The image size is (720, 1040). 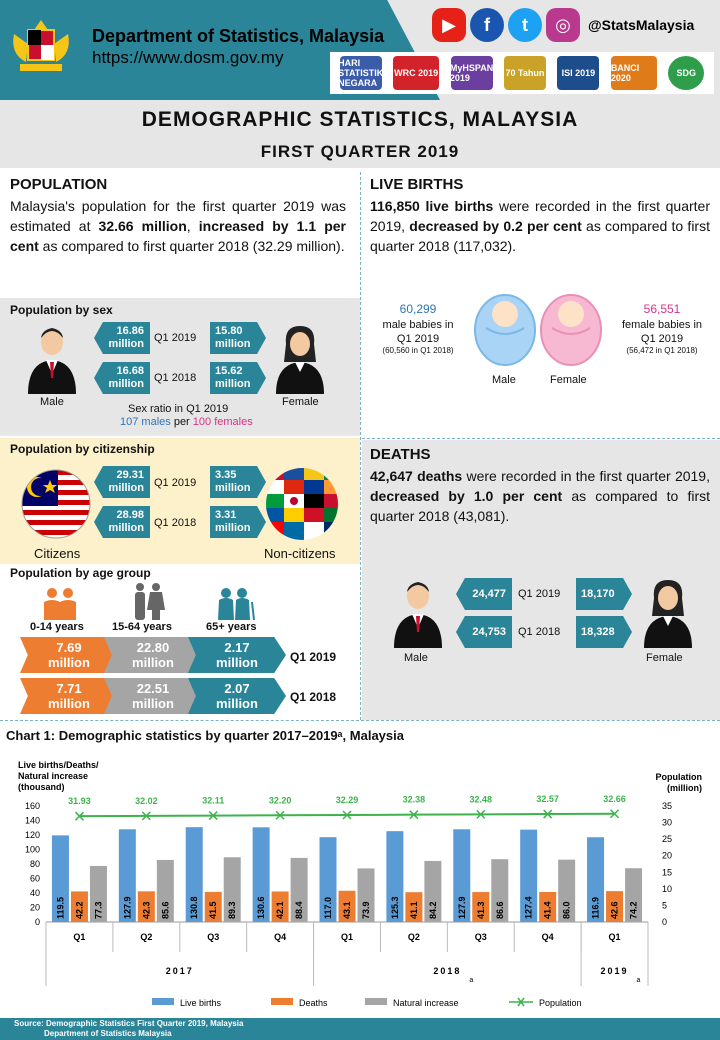 I want to click on age-0-14-q1-2018: 7.71 million, so click(x=69, y=696).